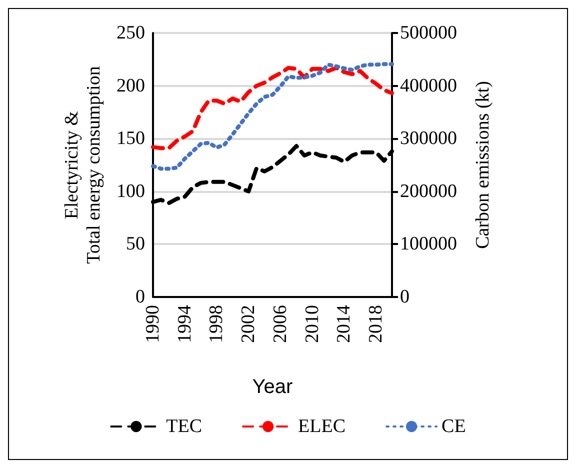  What do you see at coordinates (344, 323) in the screenshot?
I see `x-tick-label: 2014` at bounding box center [344, 323].